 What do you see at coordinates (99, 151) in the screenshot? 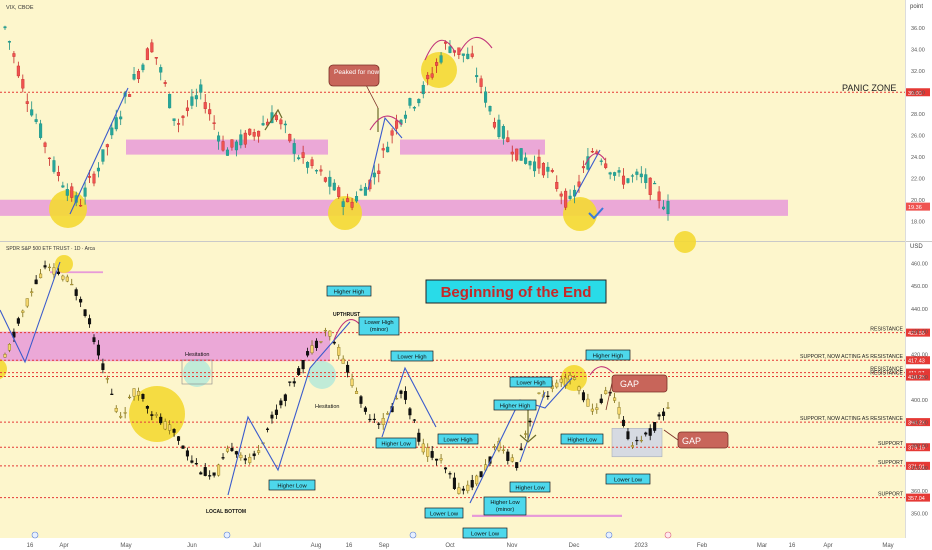
I see `vix-trend-line` at bounding box center [99, 151].